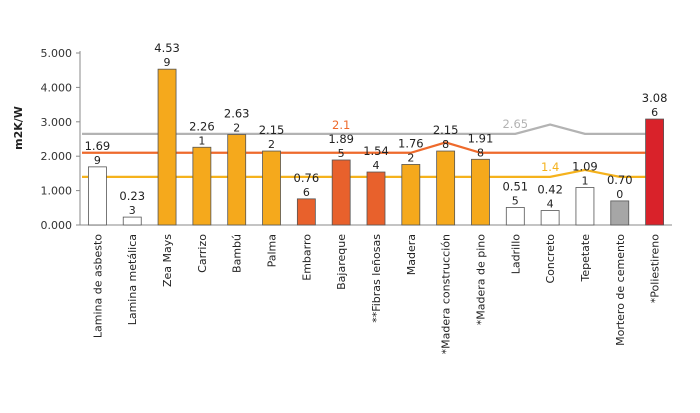 The height and width of the screenshot is (413, 700). Describe the element at coordinates (376, 151) in the screenshot. I see `value-label: 1.54` at that location.